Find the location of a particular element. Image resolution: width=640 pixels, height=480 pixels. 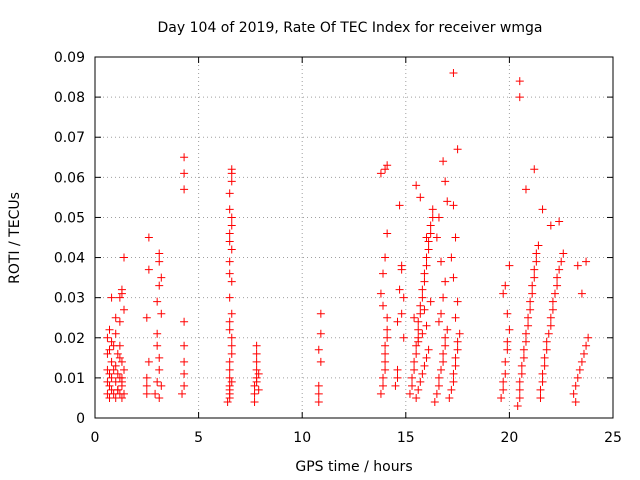

x-axis-label: GPS time / hours is located at coordinates (353, 467).